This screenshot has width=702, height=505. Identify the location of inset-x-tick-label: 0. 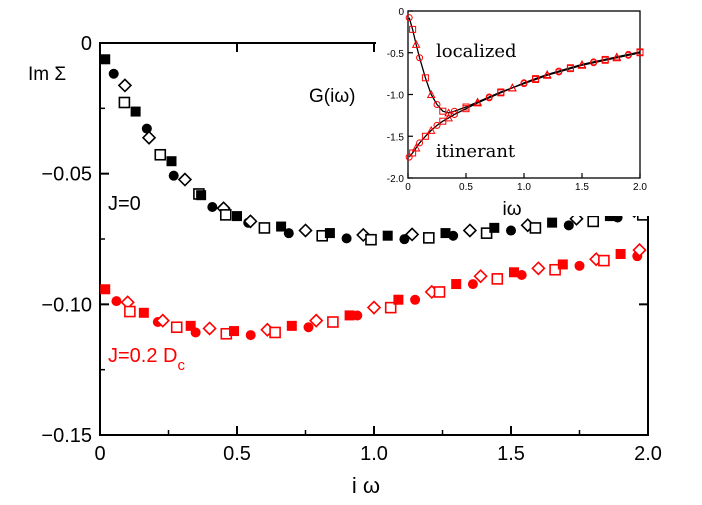
(408, 187).